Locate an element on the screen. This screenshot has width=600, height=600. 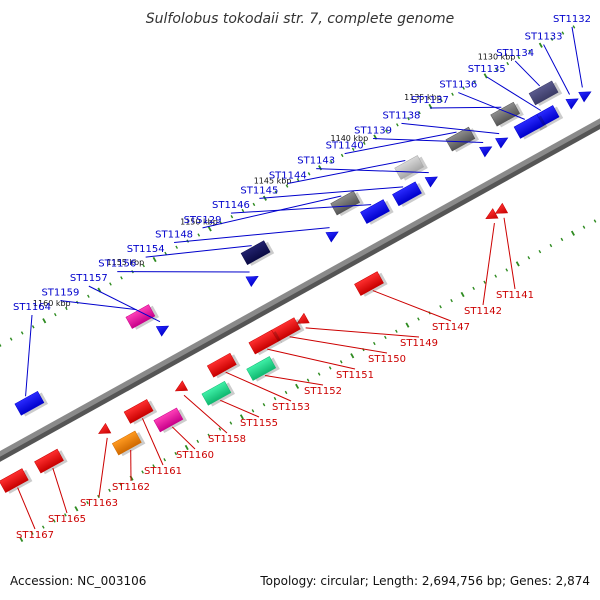
top-gene-label: ST1138 is located at coordinates (402, 115).